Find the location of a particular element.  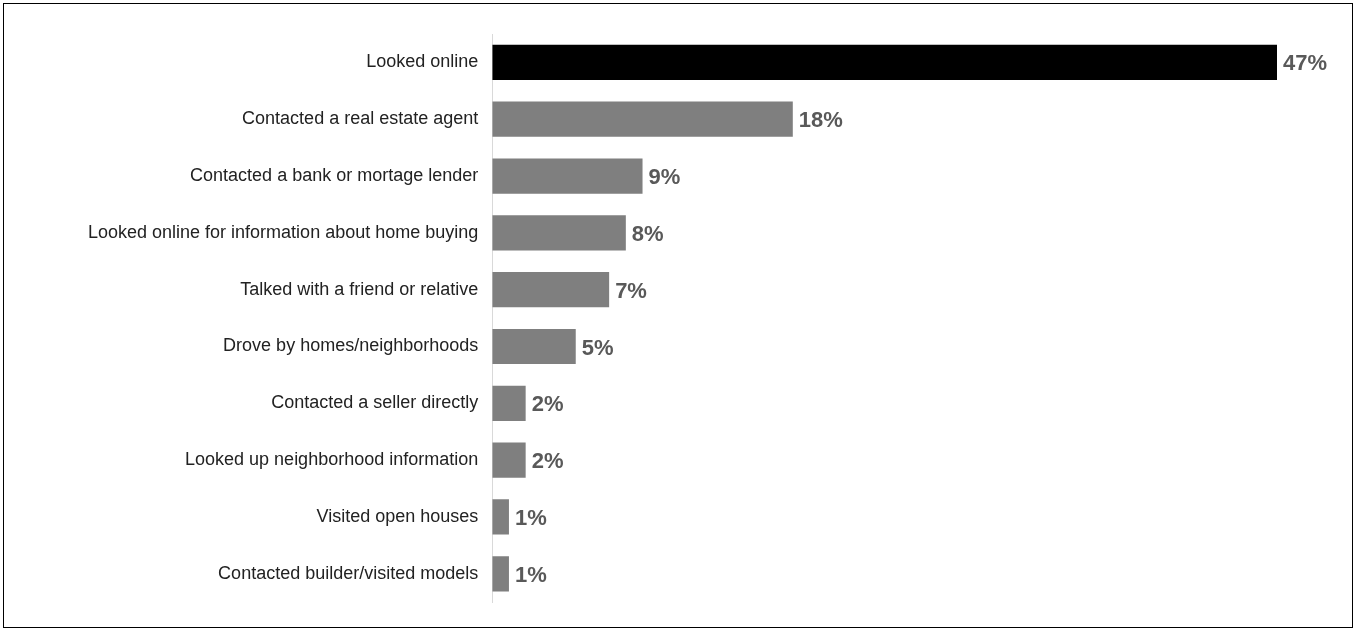

data-label: 47% is located at coordinates (1305, 63).